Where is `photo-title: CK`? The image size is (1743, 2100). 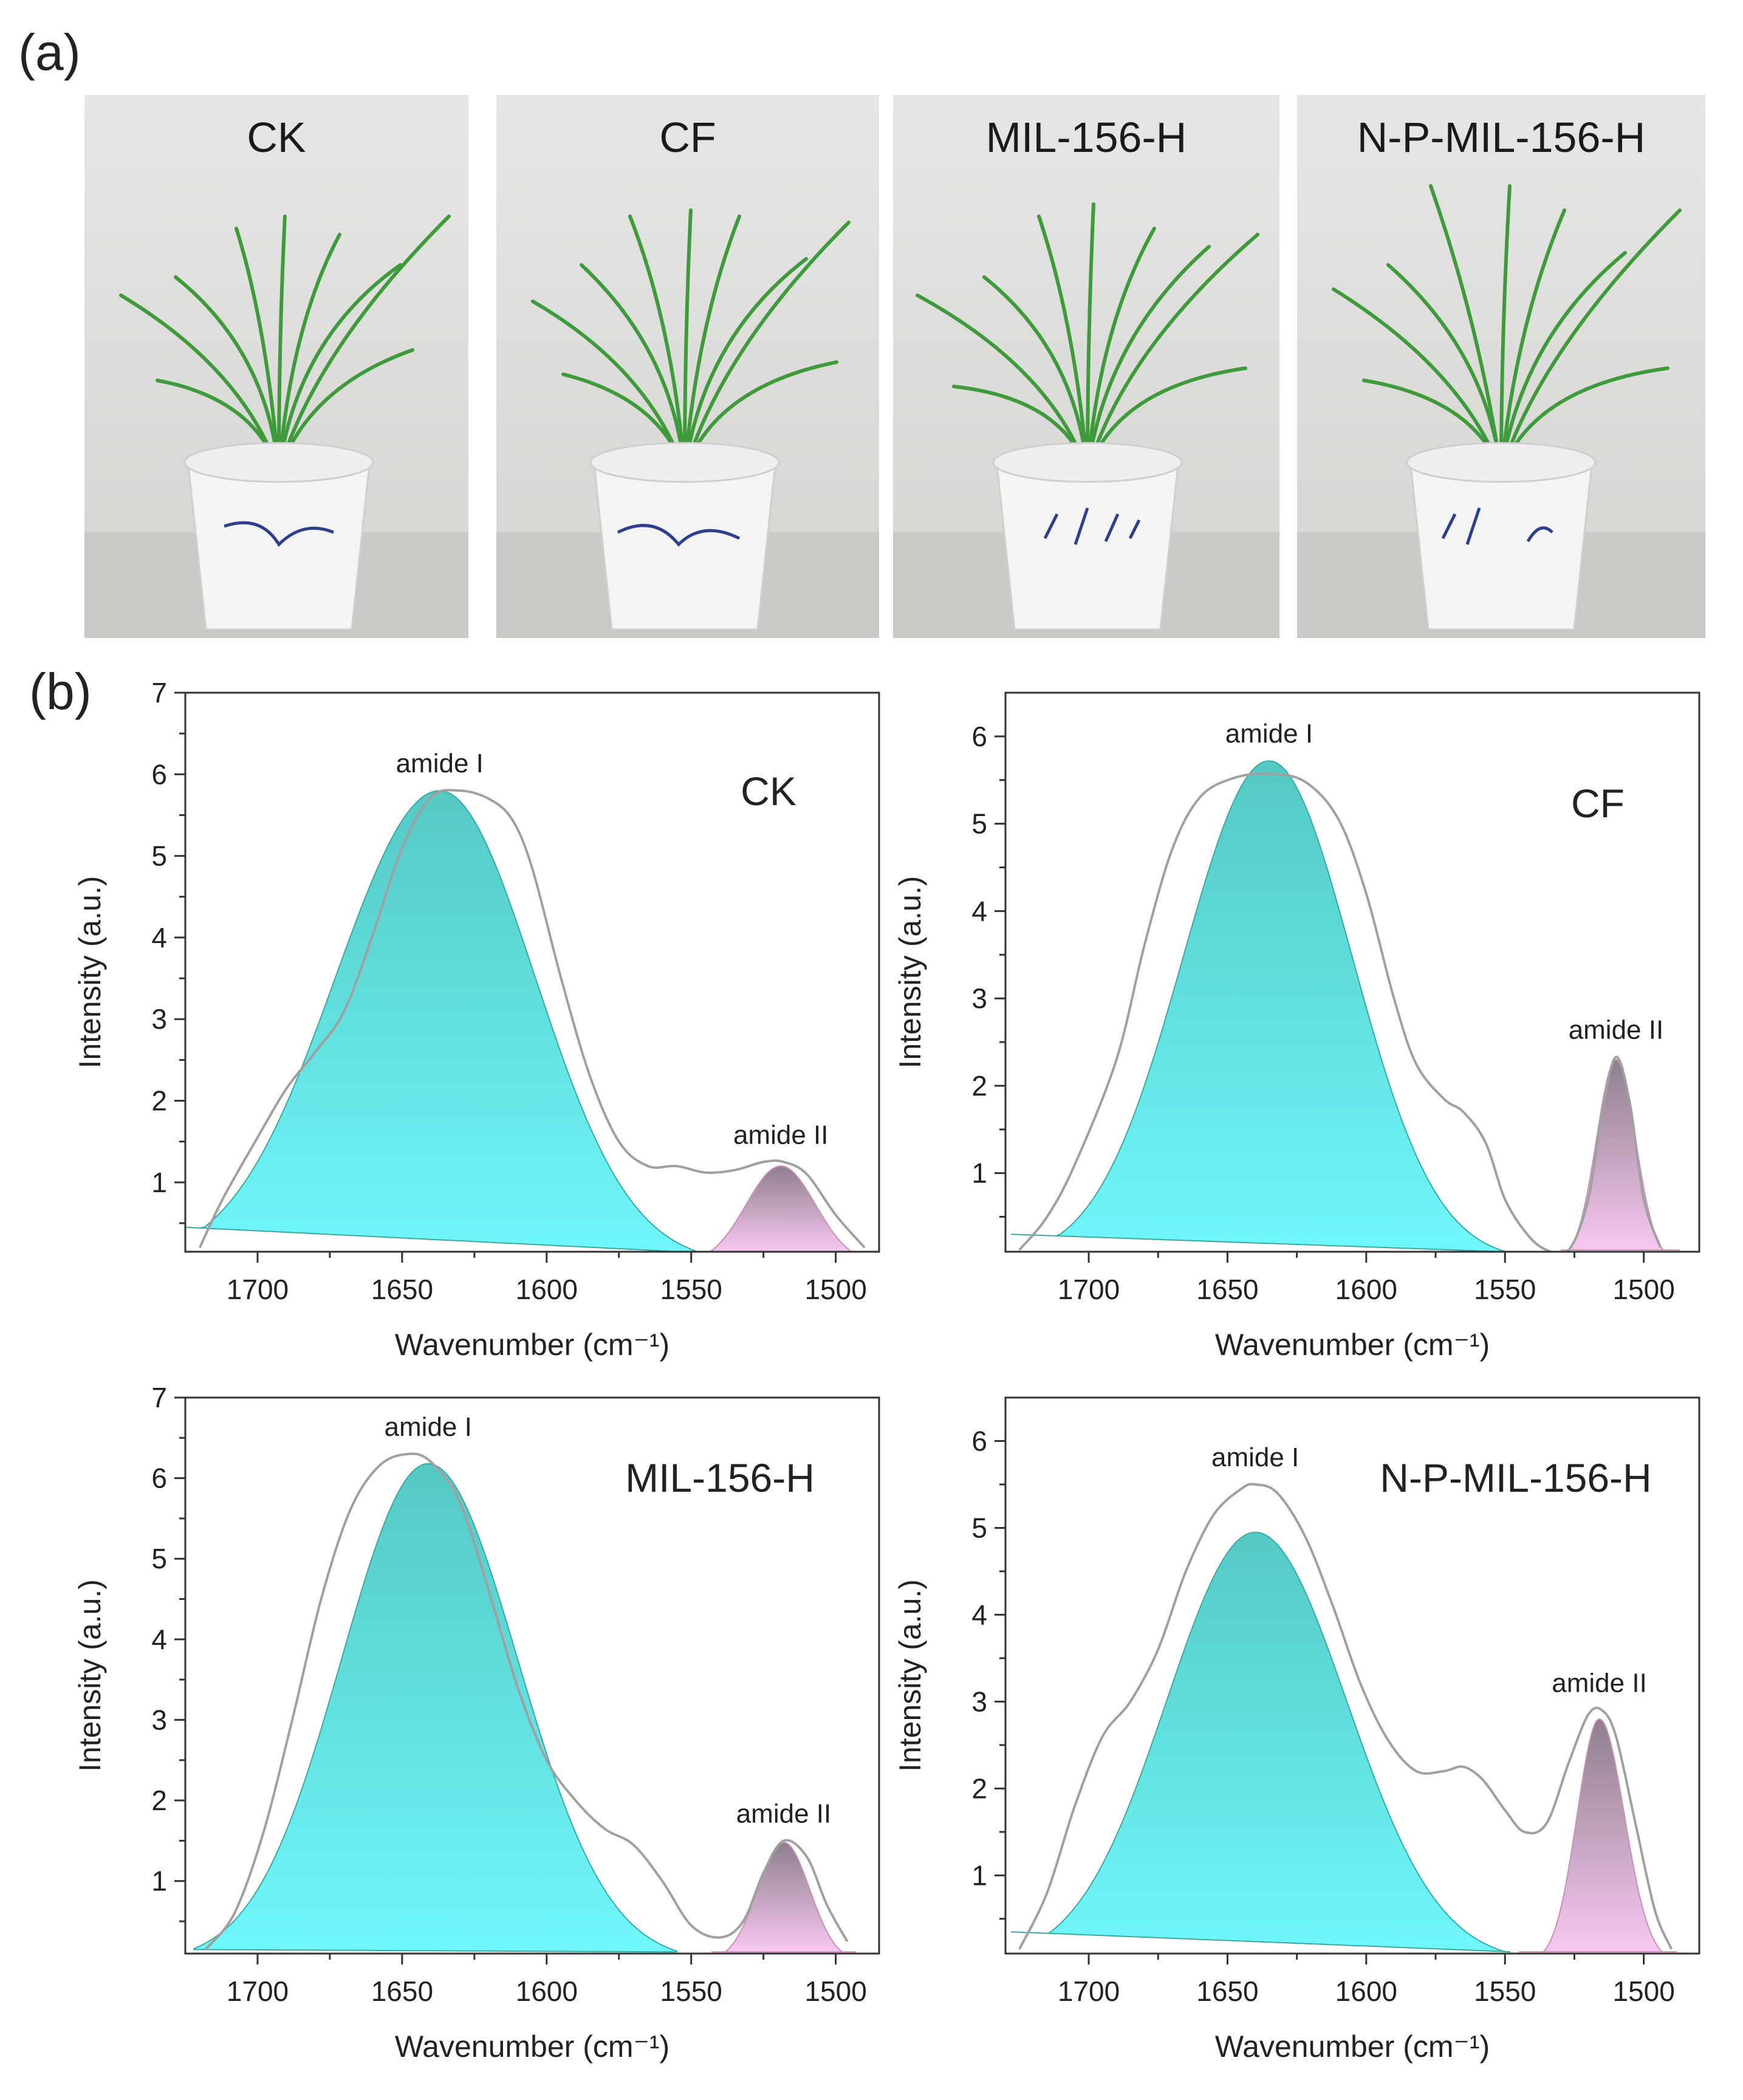 photo-title: CK is located at coordinates (276, 137).